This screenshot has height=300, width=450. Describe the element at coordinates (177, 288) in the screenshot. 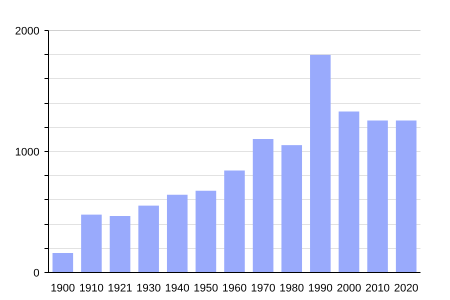

I see `x-tick-label: 1940` at that location.